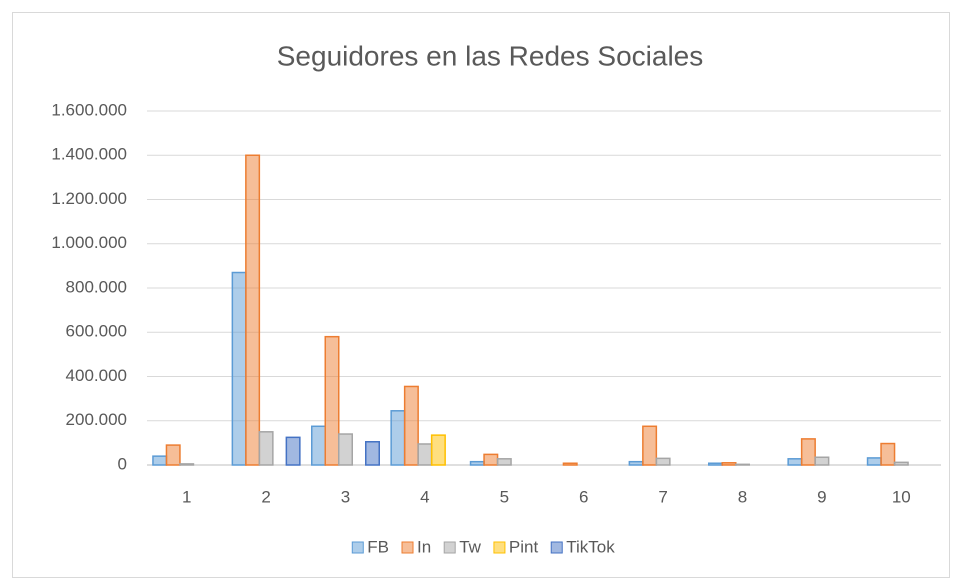  Describe the element at coordinates (424, 496) in the screenshot. I see `x-tick-label: 4` at that location.